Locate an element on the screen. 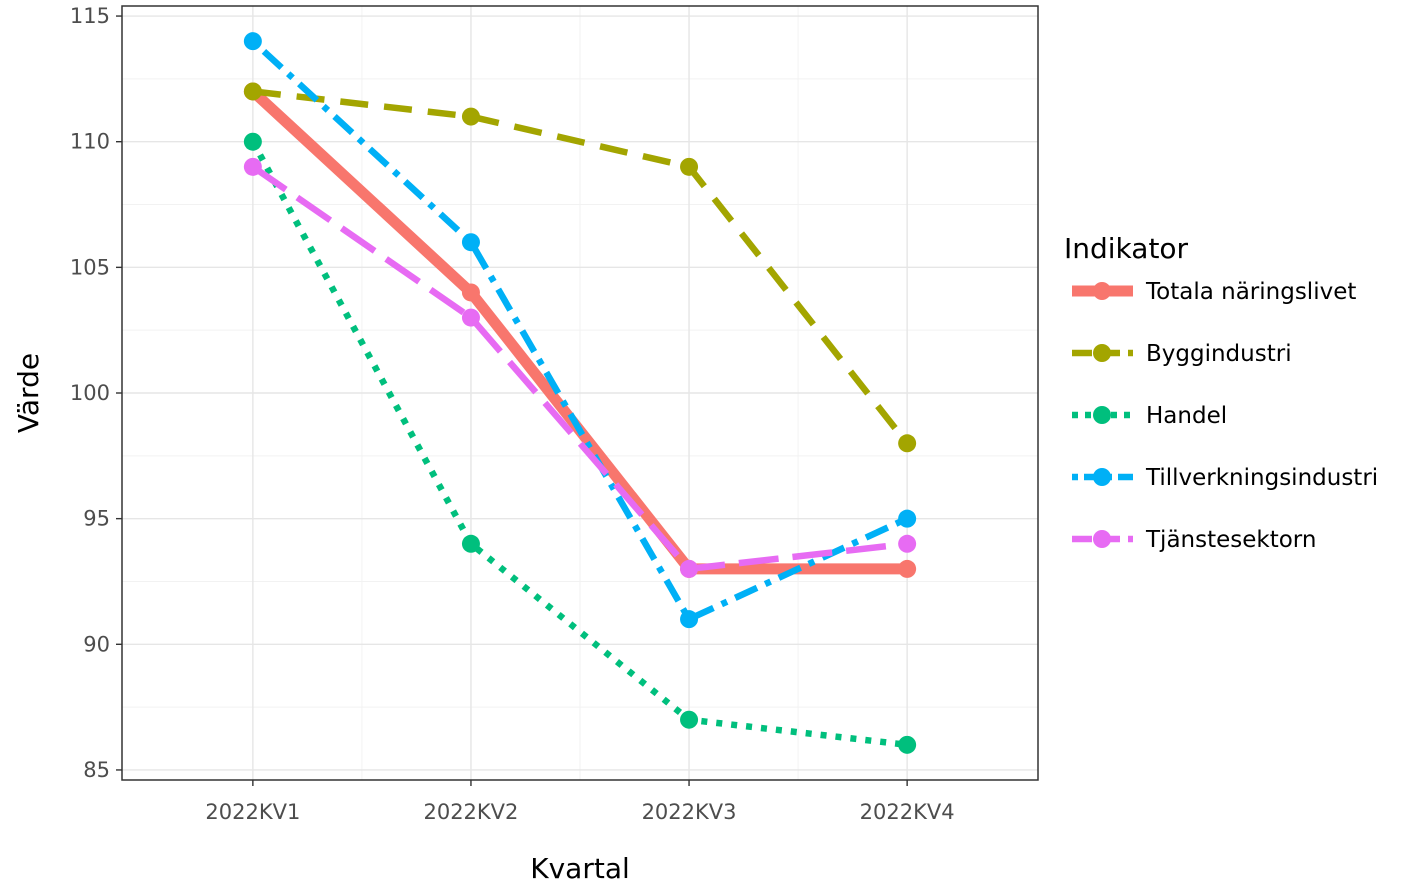 The width and height of the screenshot is (1406, 890). x-axis: 2022KV1 2022KV2 2022KV3 2022KV4 is located at coordinates (580, 802).